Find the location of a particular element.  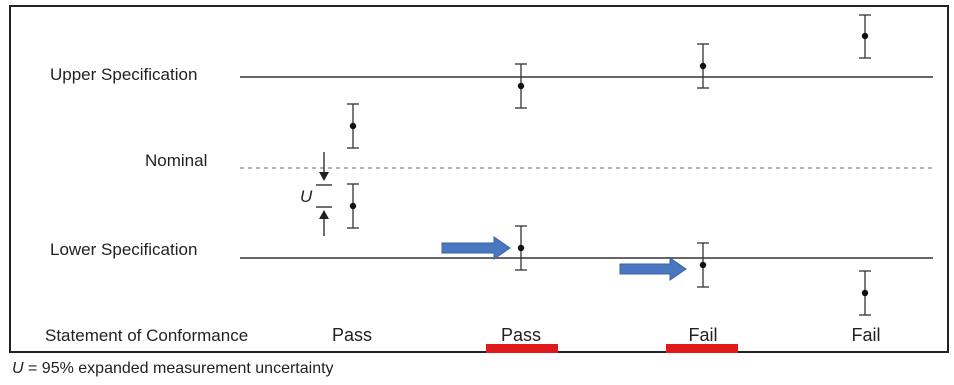

uncertainty-indicator: U is located at coordinates (316, 194).